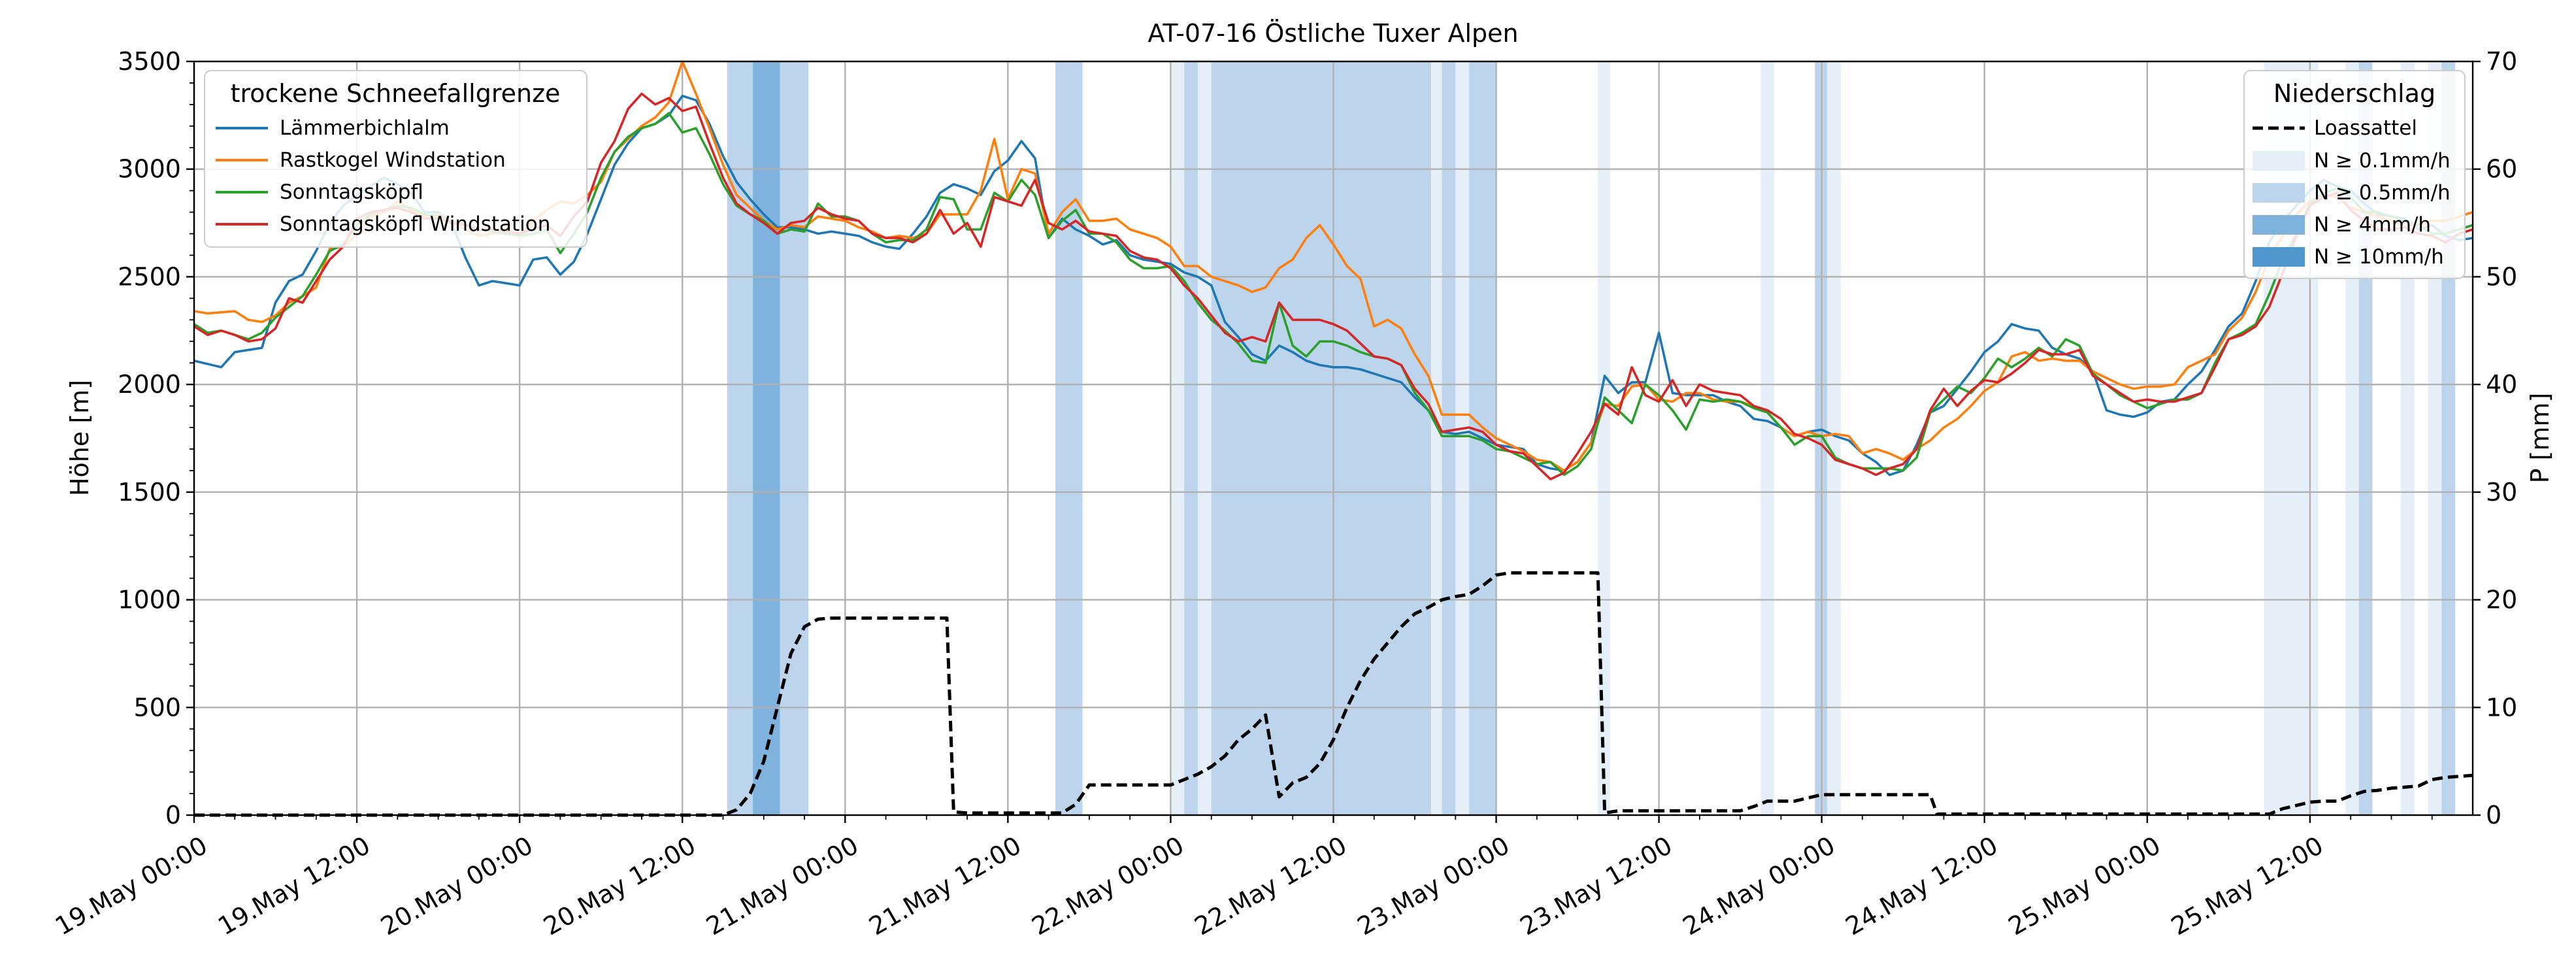 Image resolution: width=2576 pixels, height=972 pixels. Describe the element at coordinates (2379, 257) in the screenshot. I see `legend-label-precip-3: N ≥ 10mm/h` at that location.